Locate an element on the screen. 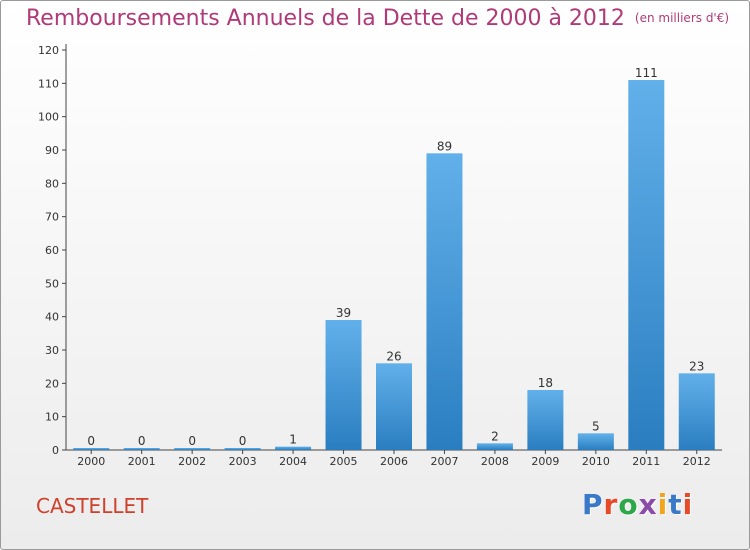 This screenshot has width=750, height=550. proxiti-logo: Proxiti is located at coordinates (637, 504).